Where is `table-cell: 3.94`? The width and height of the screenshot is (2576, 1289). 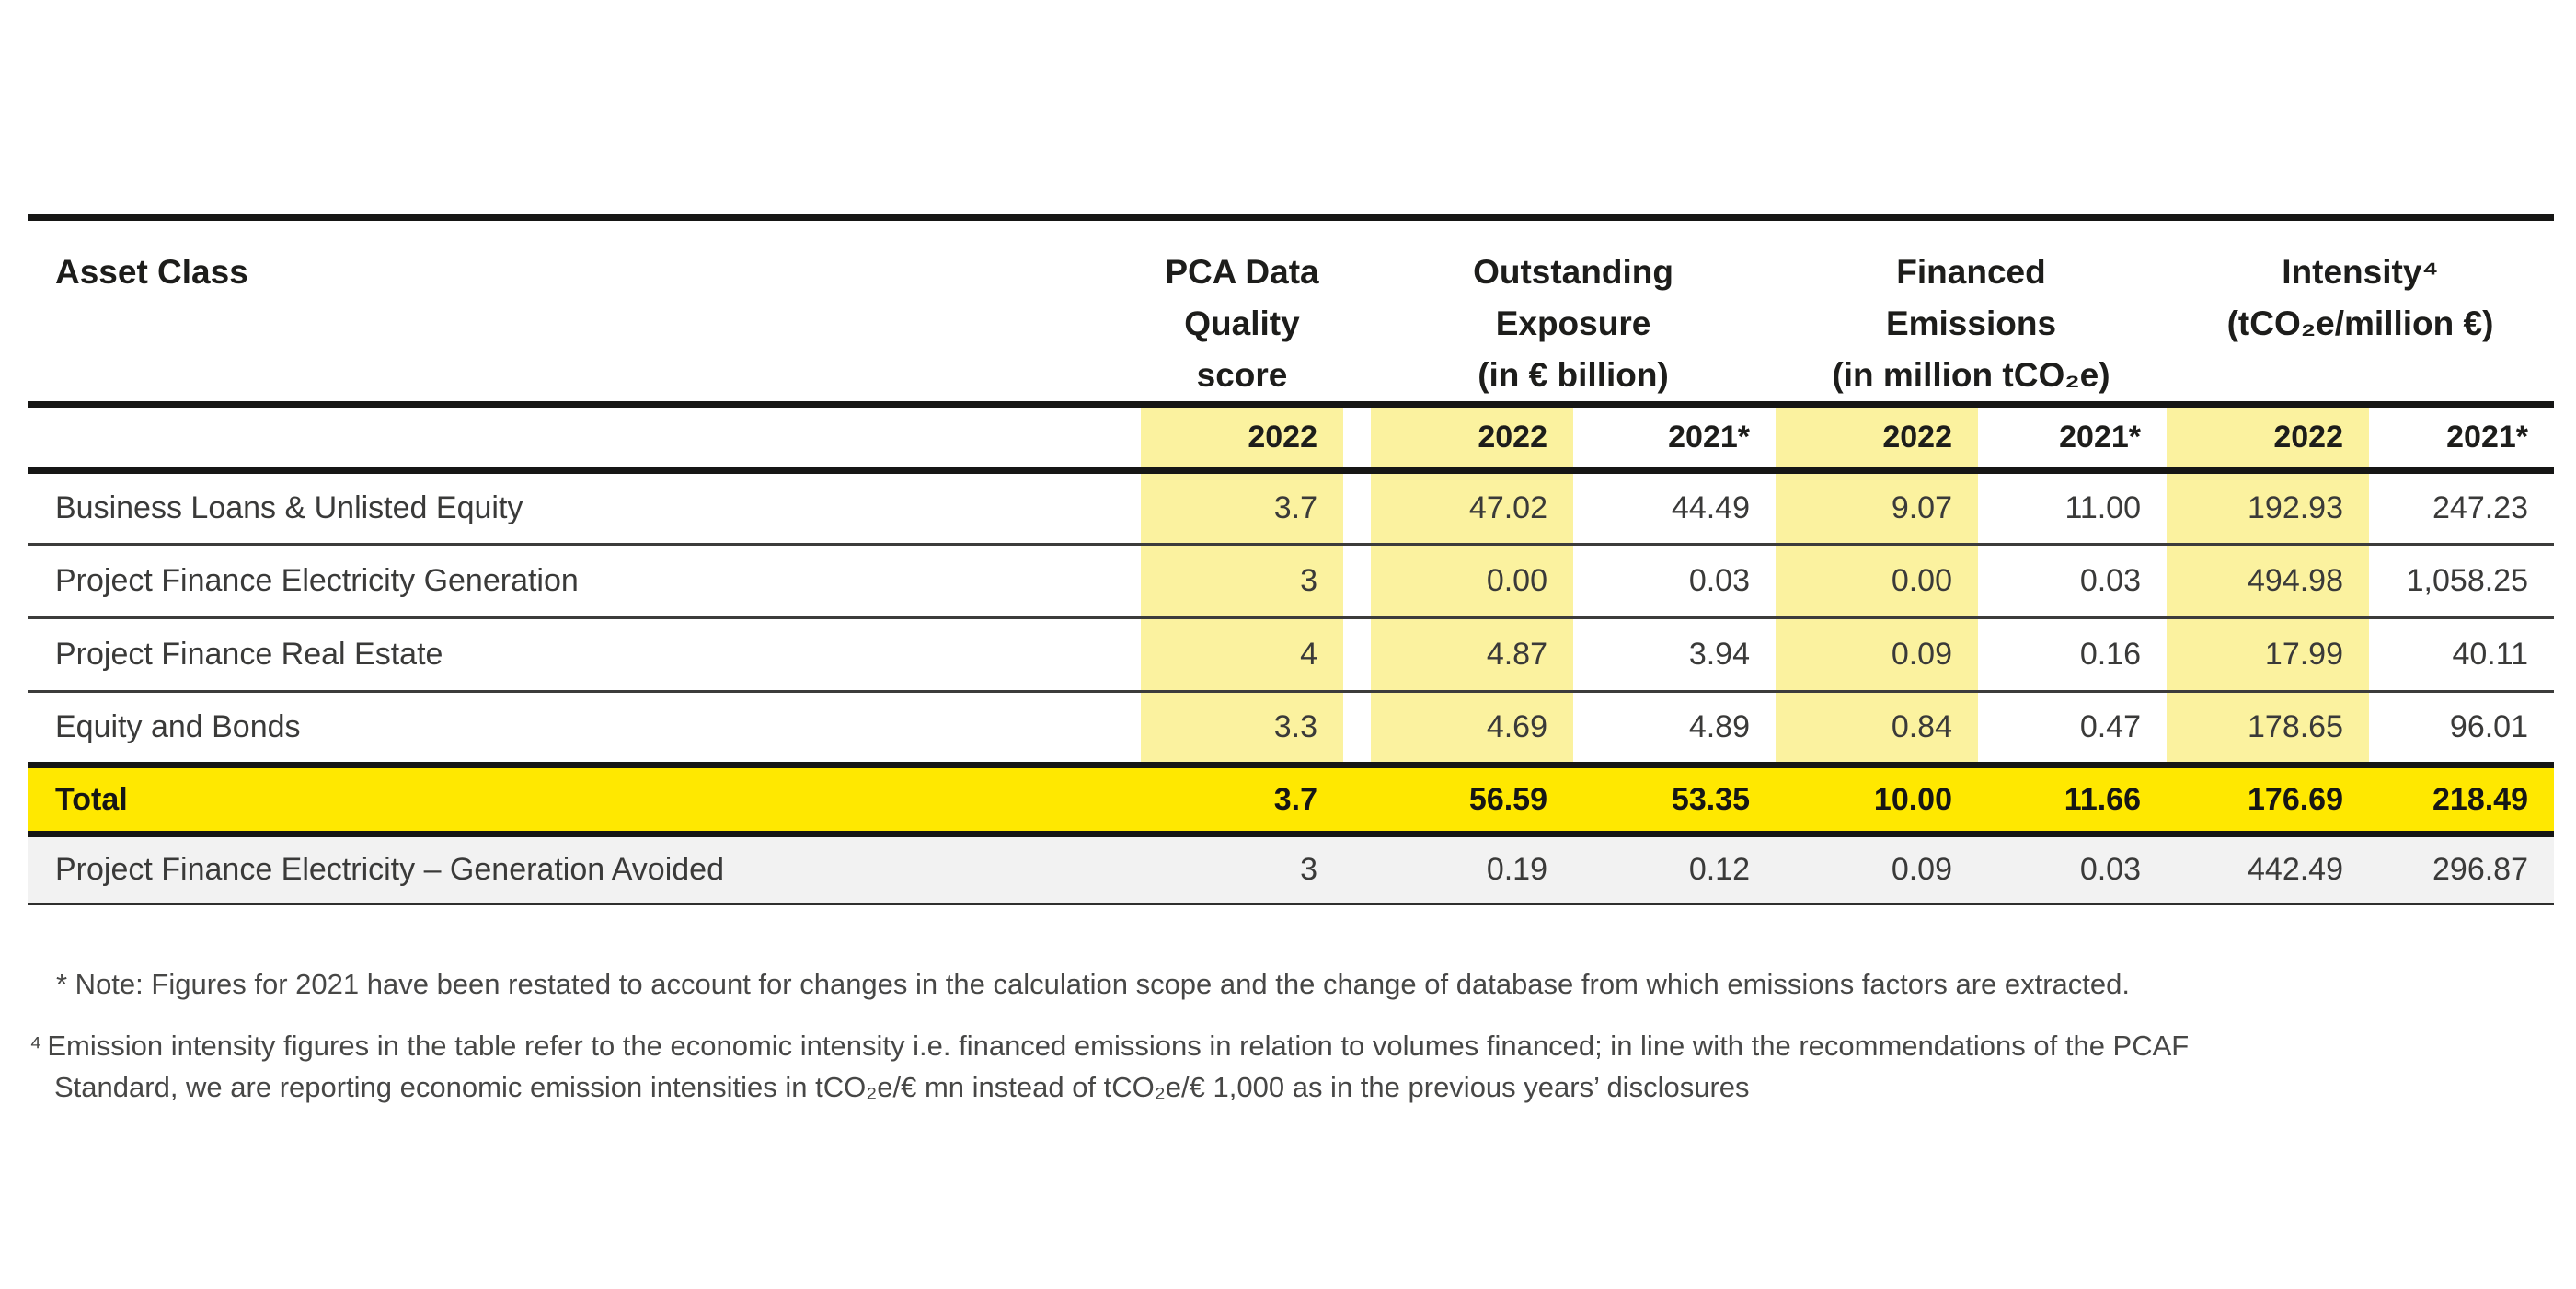 table-cell: 3.94 is located at coordinates (1719, 654).